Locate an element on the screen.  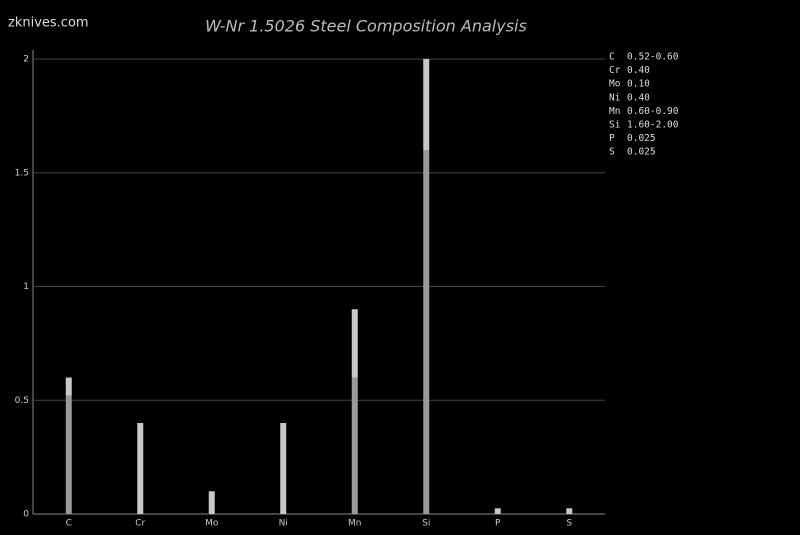
watermark: zknives.com is located at coordinates (48, 23).